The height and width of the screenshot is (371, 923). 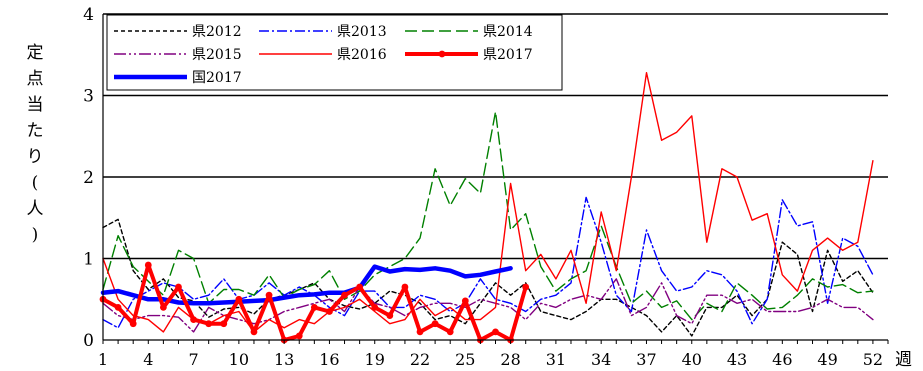 I want to click on legend-label: 国2017, so click(x=217, y=78).